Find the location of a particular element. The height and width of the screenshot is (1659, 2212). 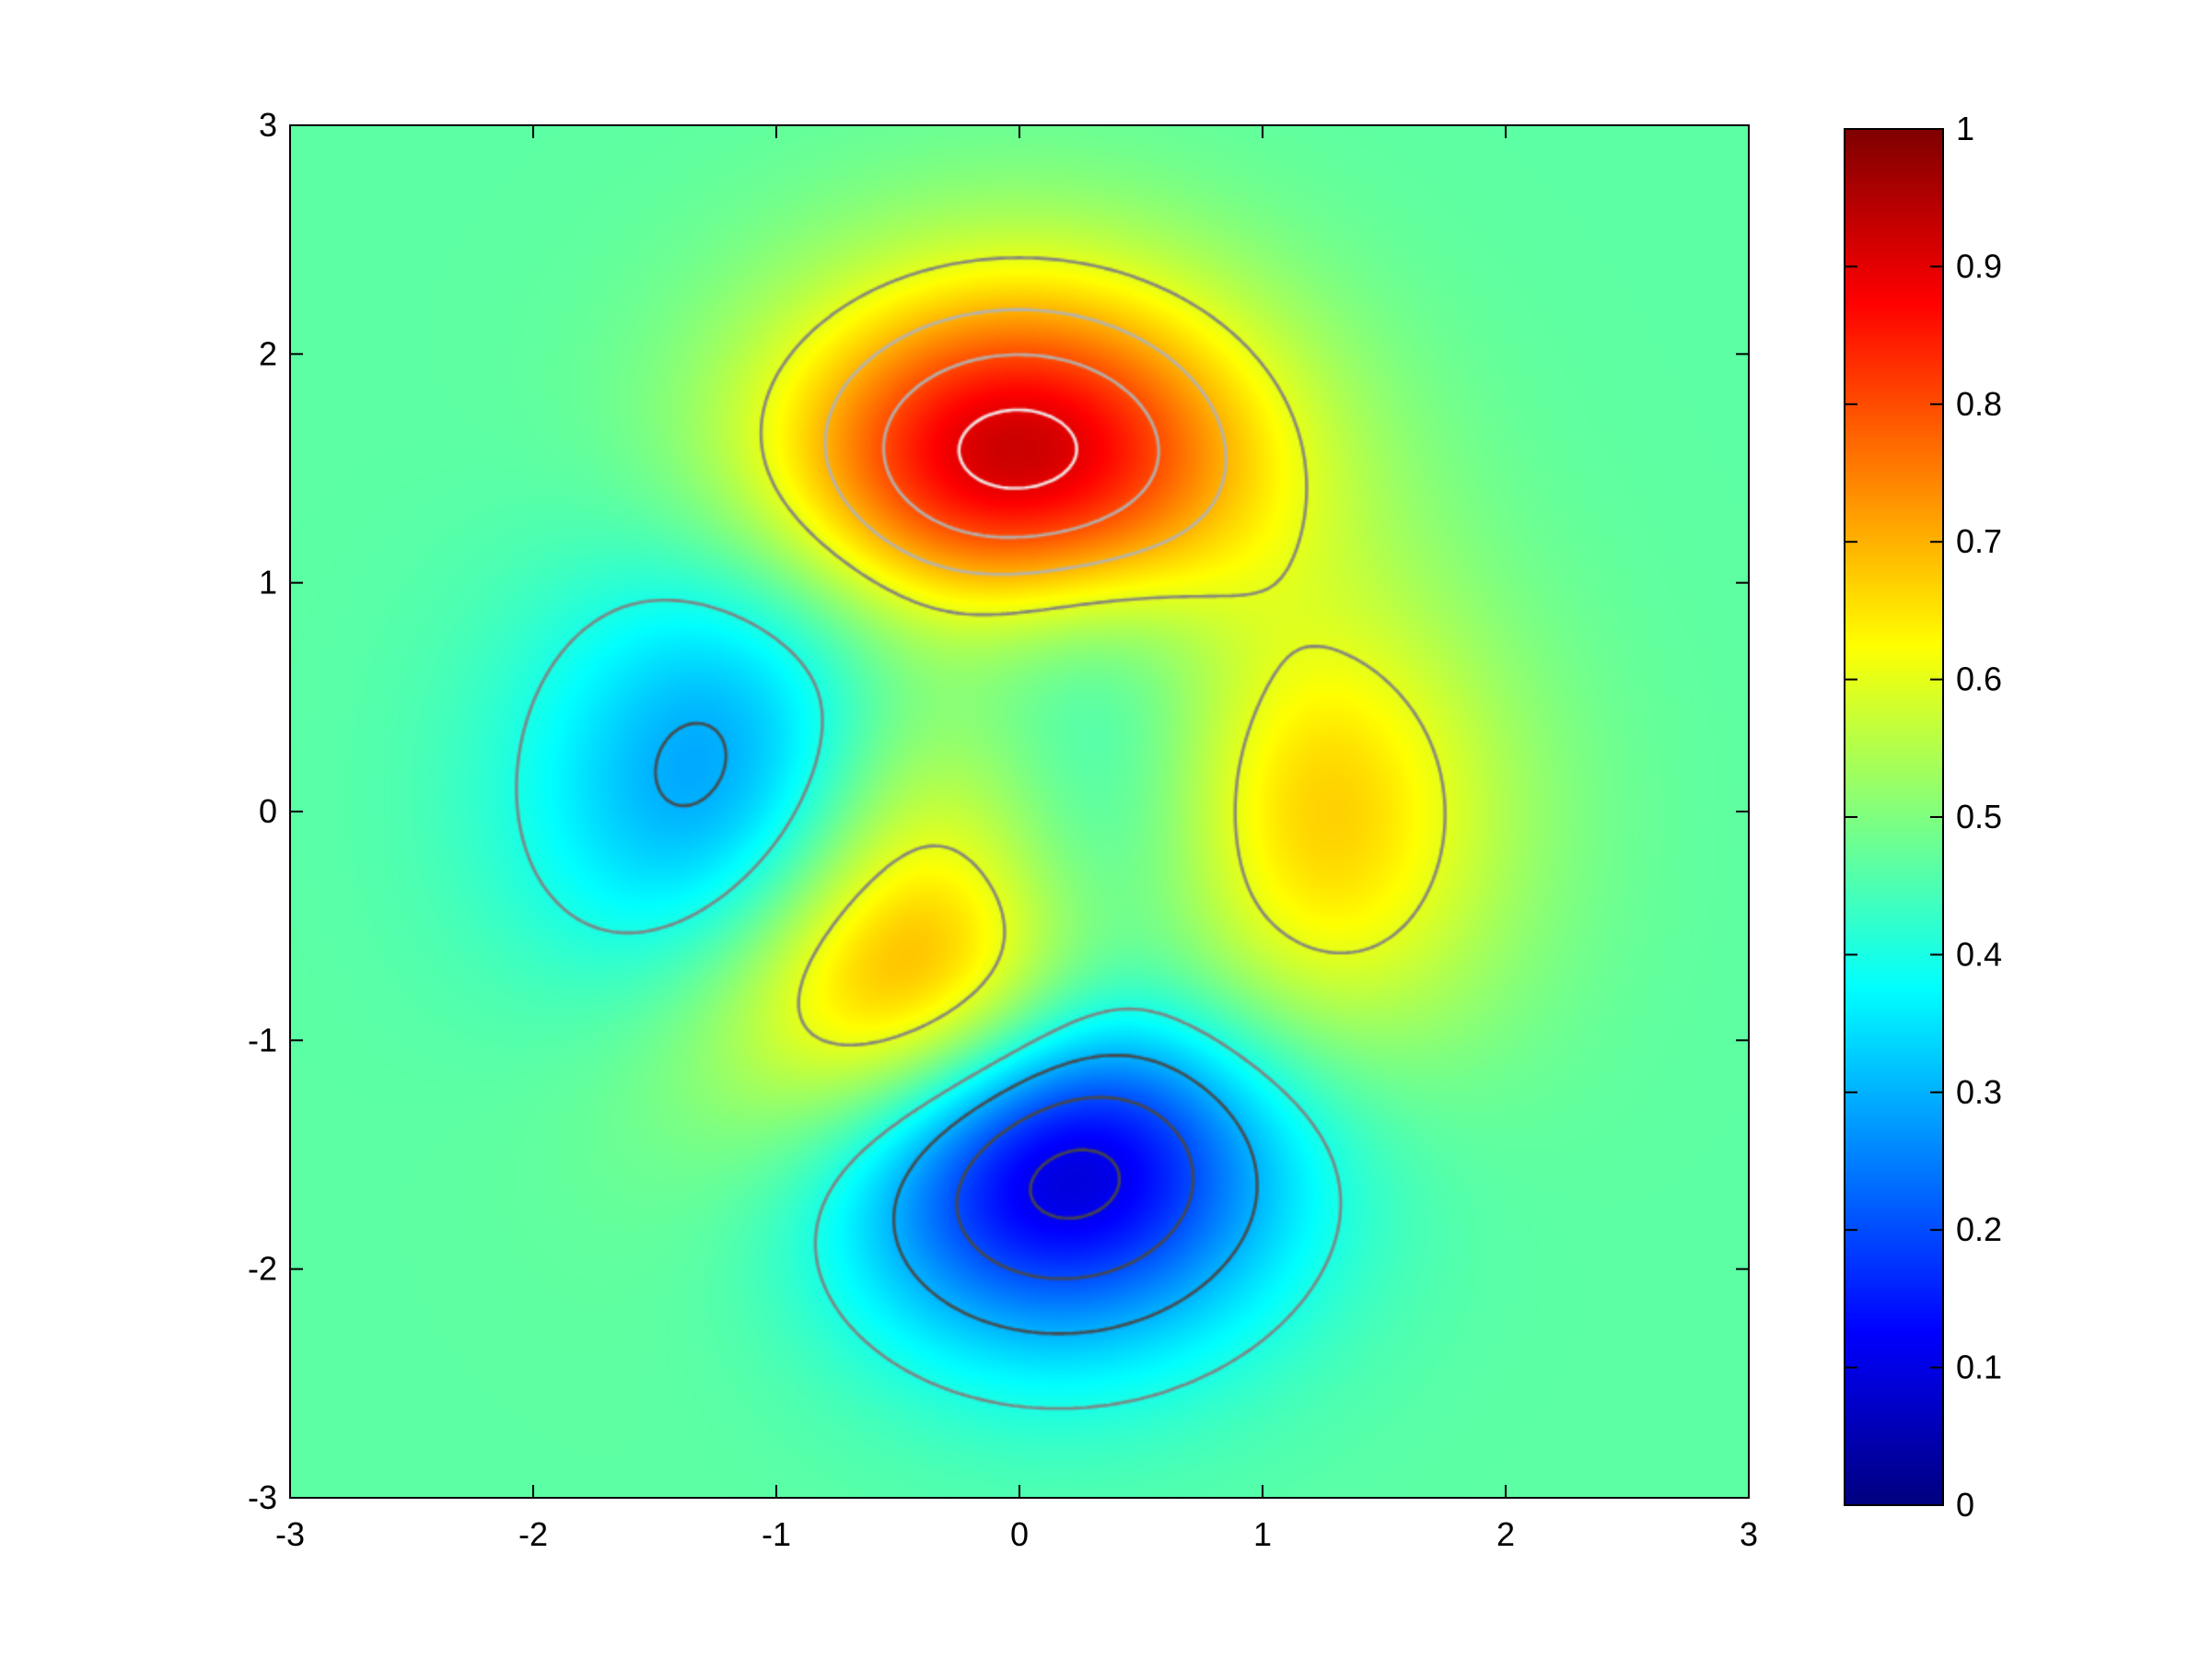

colorbar-tick-label: 0.2 is located at coordinates (1979, 1229).